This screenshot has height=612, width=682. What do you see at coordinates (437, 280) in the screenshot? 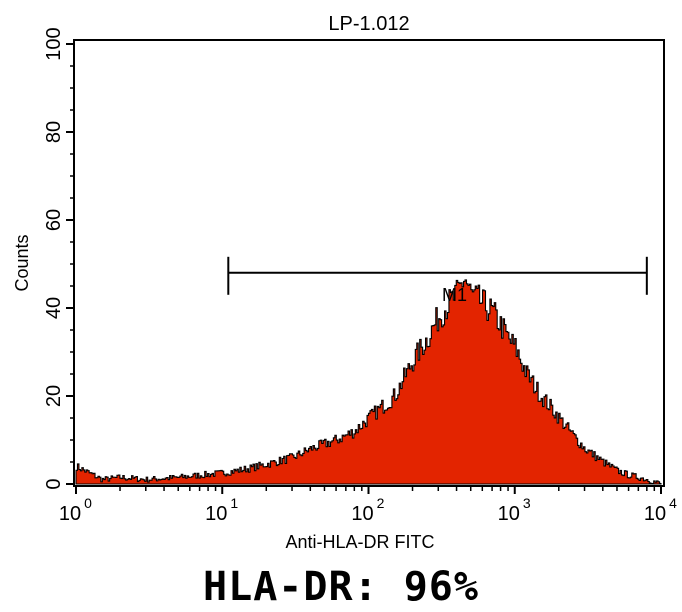
I see `marker-bars: M1` at bounding box center [437, 280].